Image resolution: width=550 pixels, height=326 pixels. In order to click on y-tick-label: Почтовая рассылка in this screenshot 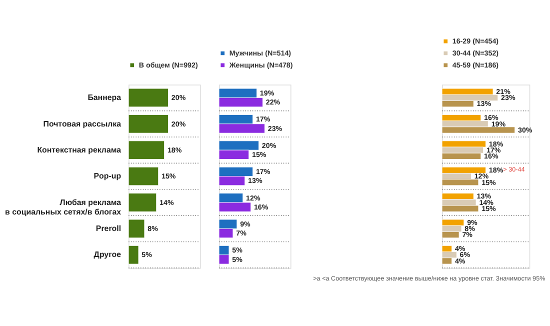, I will do `click(82, 123)`.